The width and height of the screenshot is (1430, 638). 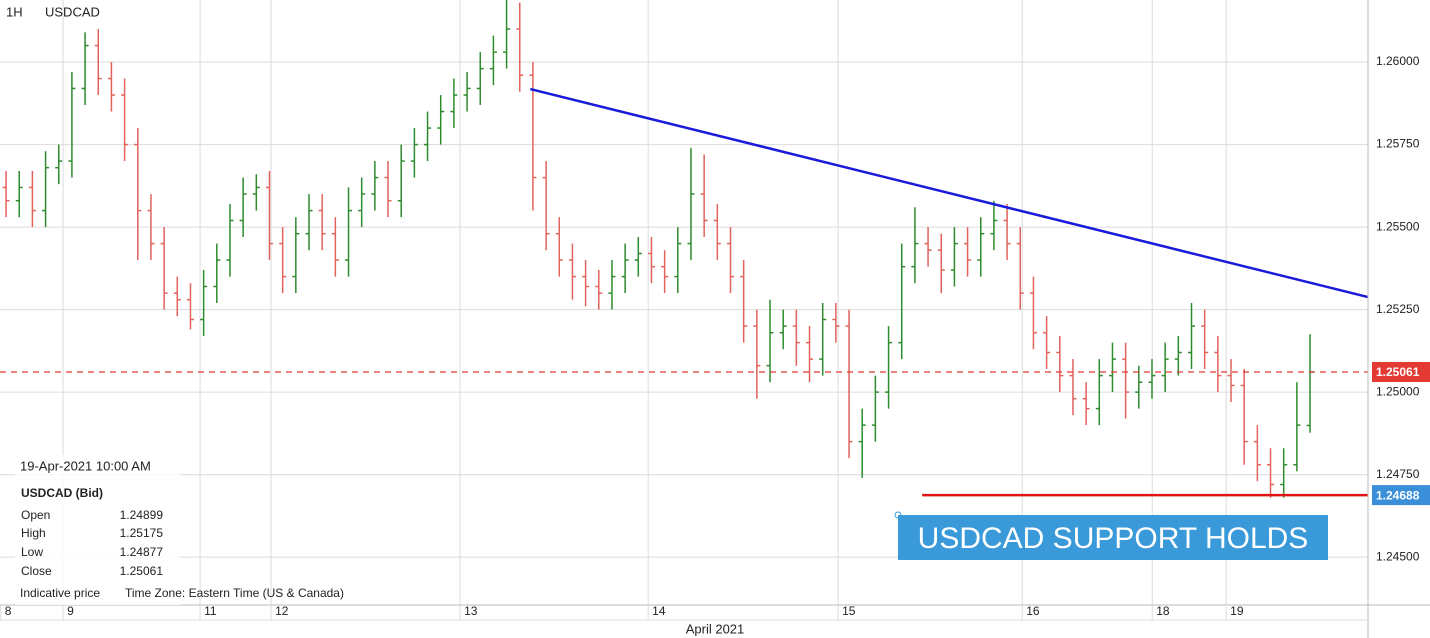 I want to click on y-tick-label: 1.26000, so click(x=1398, y=61).